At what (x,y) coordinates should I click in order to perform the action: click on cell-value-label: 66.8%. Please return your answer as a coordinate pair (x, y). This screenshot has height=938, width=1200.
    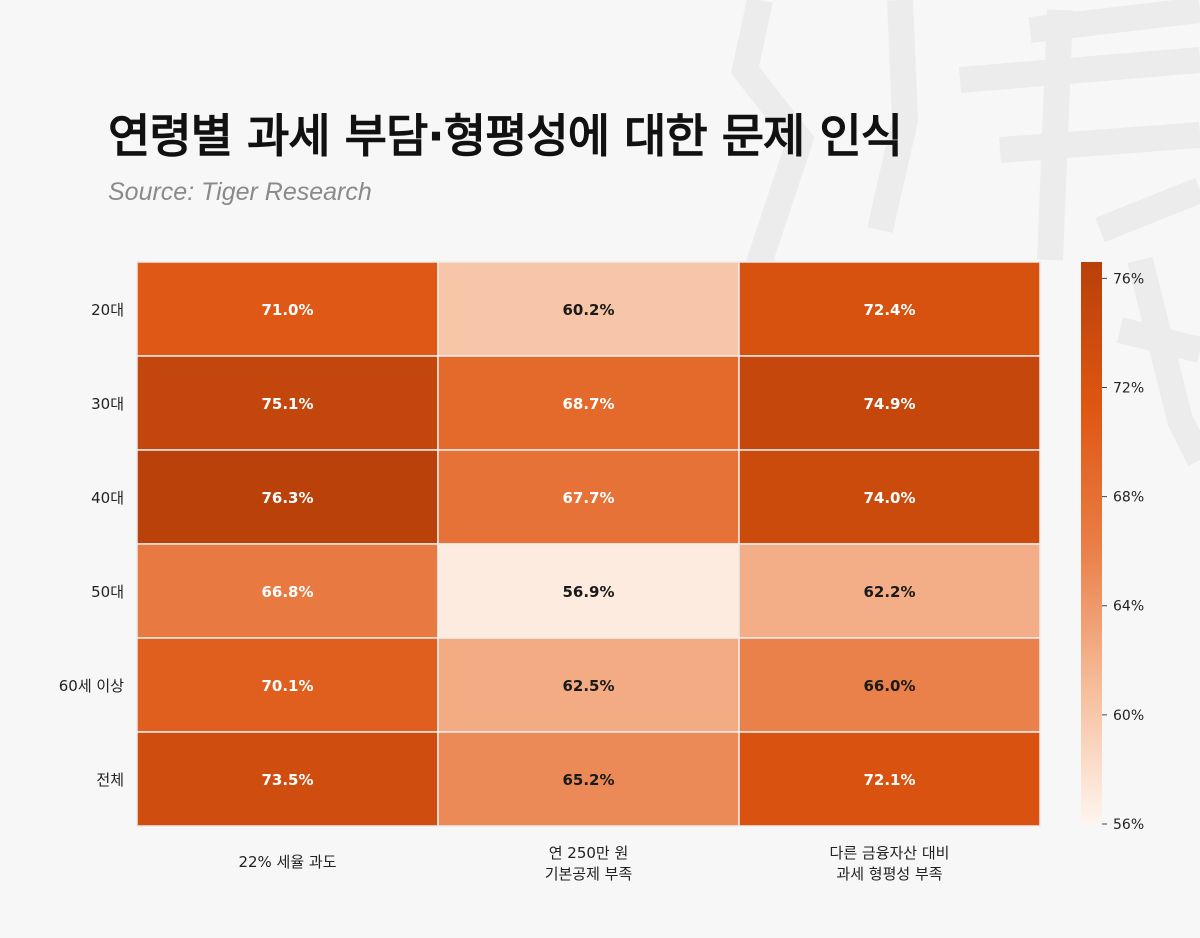
    Looking at the image, I should click on (287, 592).